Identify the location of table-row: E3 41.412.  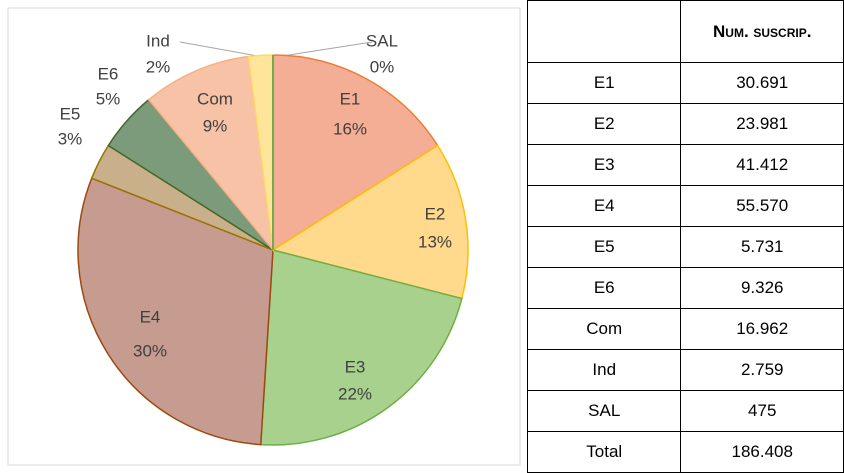
(685, 165).